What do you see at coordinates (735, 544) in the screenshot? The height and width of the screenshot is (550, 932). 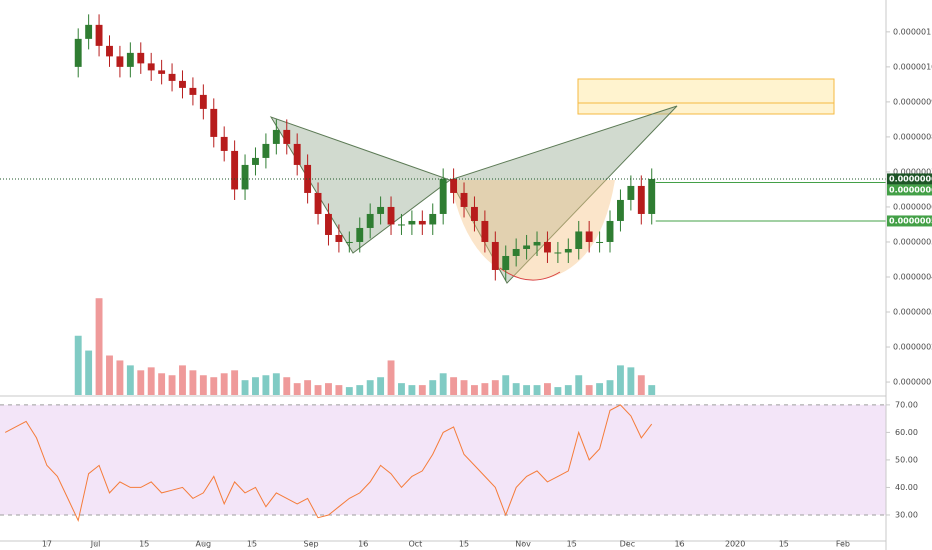 I see `x-tick-label: 2020` at bounding box center [735, 544].